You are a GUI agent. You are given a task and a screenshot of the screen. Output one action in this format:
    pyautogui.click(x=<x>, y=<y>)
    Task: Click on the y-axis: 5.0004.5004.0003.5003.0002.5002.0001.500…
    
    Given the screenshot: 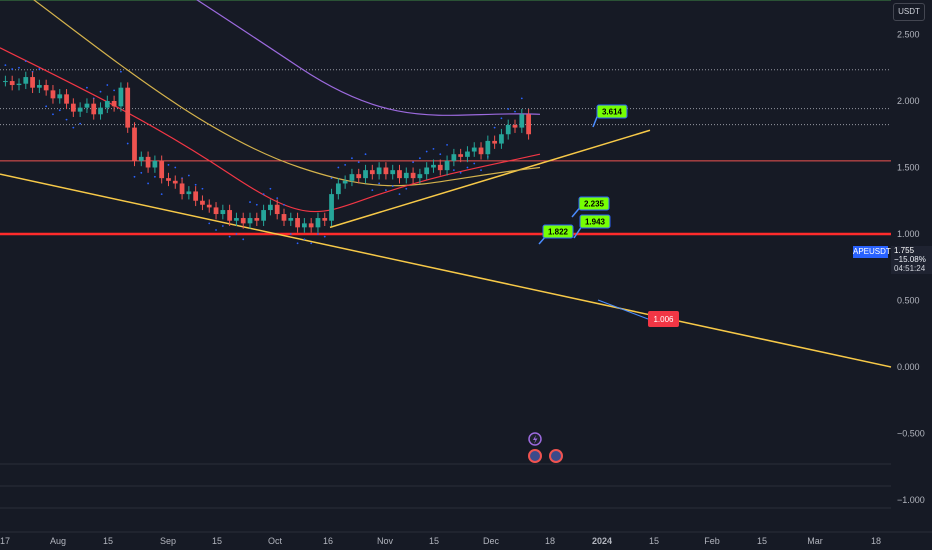 What is the action you would take?
    pyautogui.click(x=911, y=268)
    